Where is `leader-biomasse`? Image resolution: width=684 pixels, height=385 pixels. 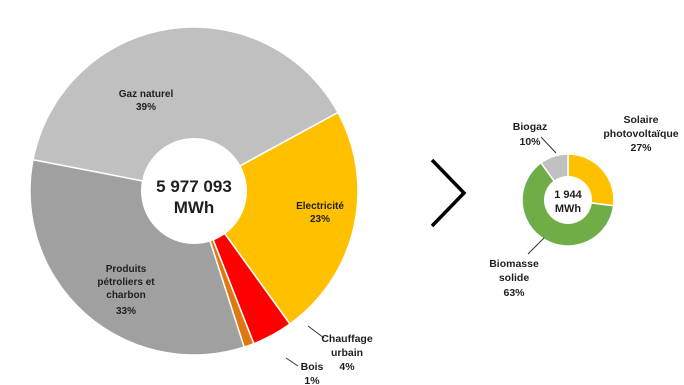
leader-biomasse is located at coordinates (536, 246).